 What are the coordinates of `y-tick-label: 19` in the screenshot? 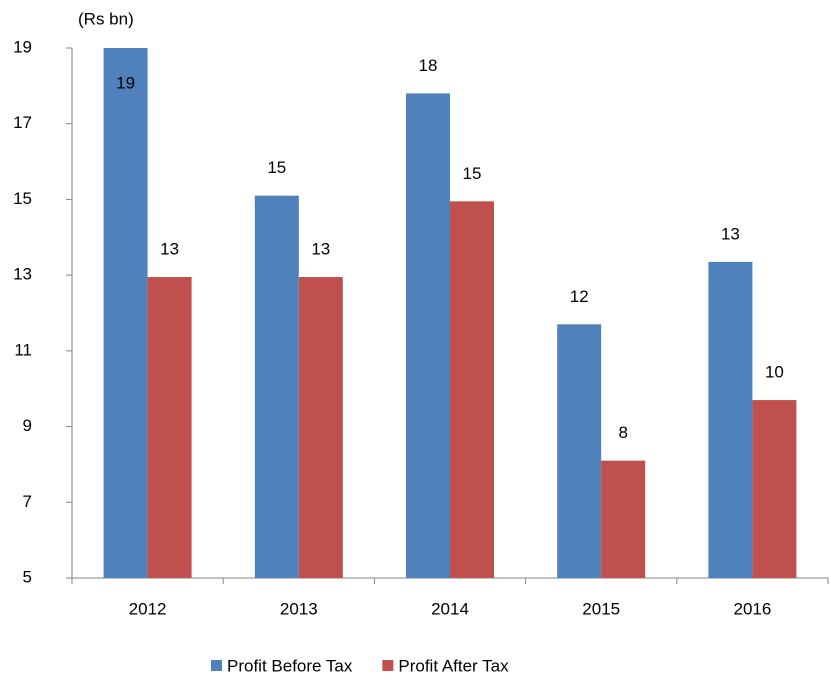 It's located at (22, 46).